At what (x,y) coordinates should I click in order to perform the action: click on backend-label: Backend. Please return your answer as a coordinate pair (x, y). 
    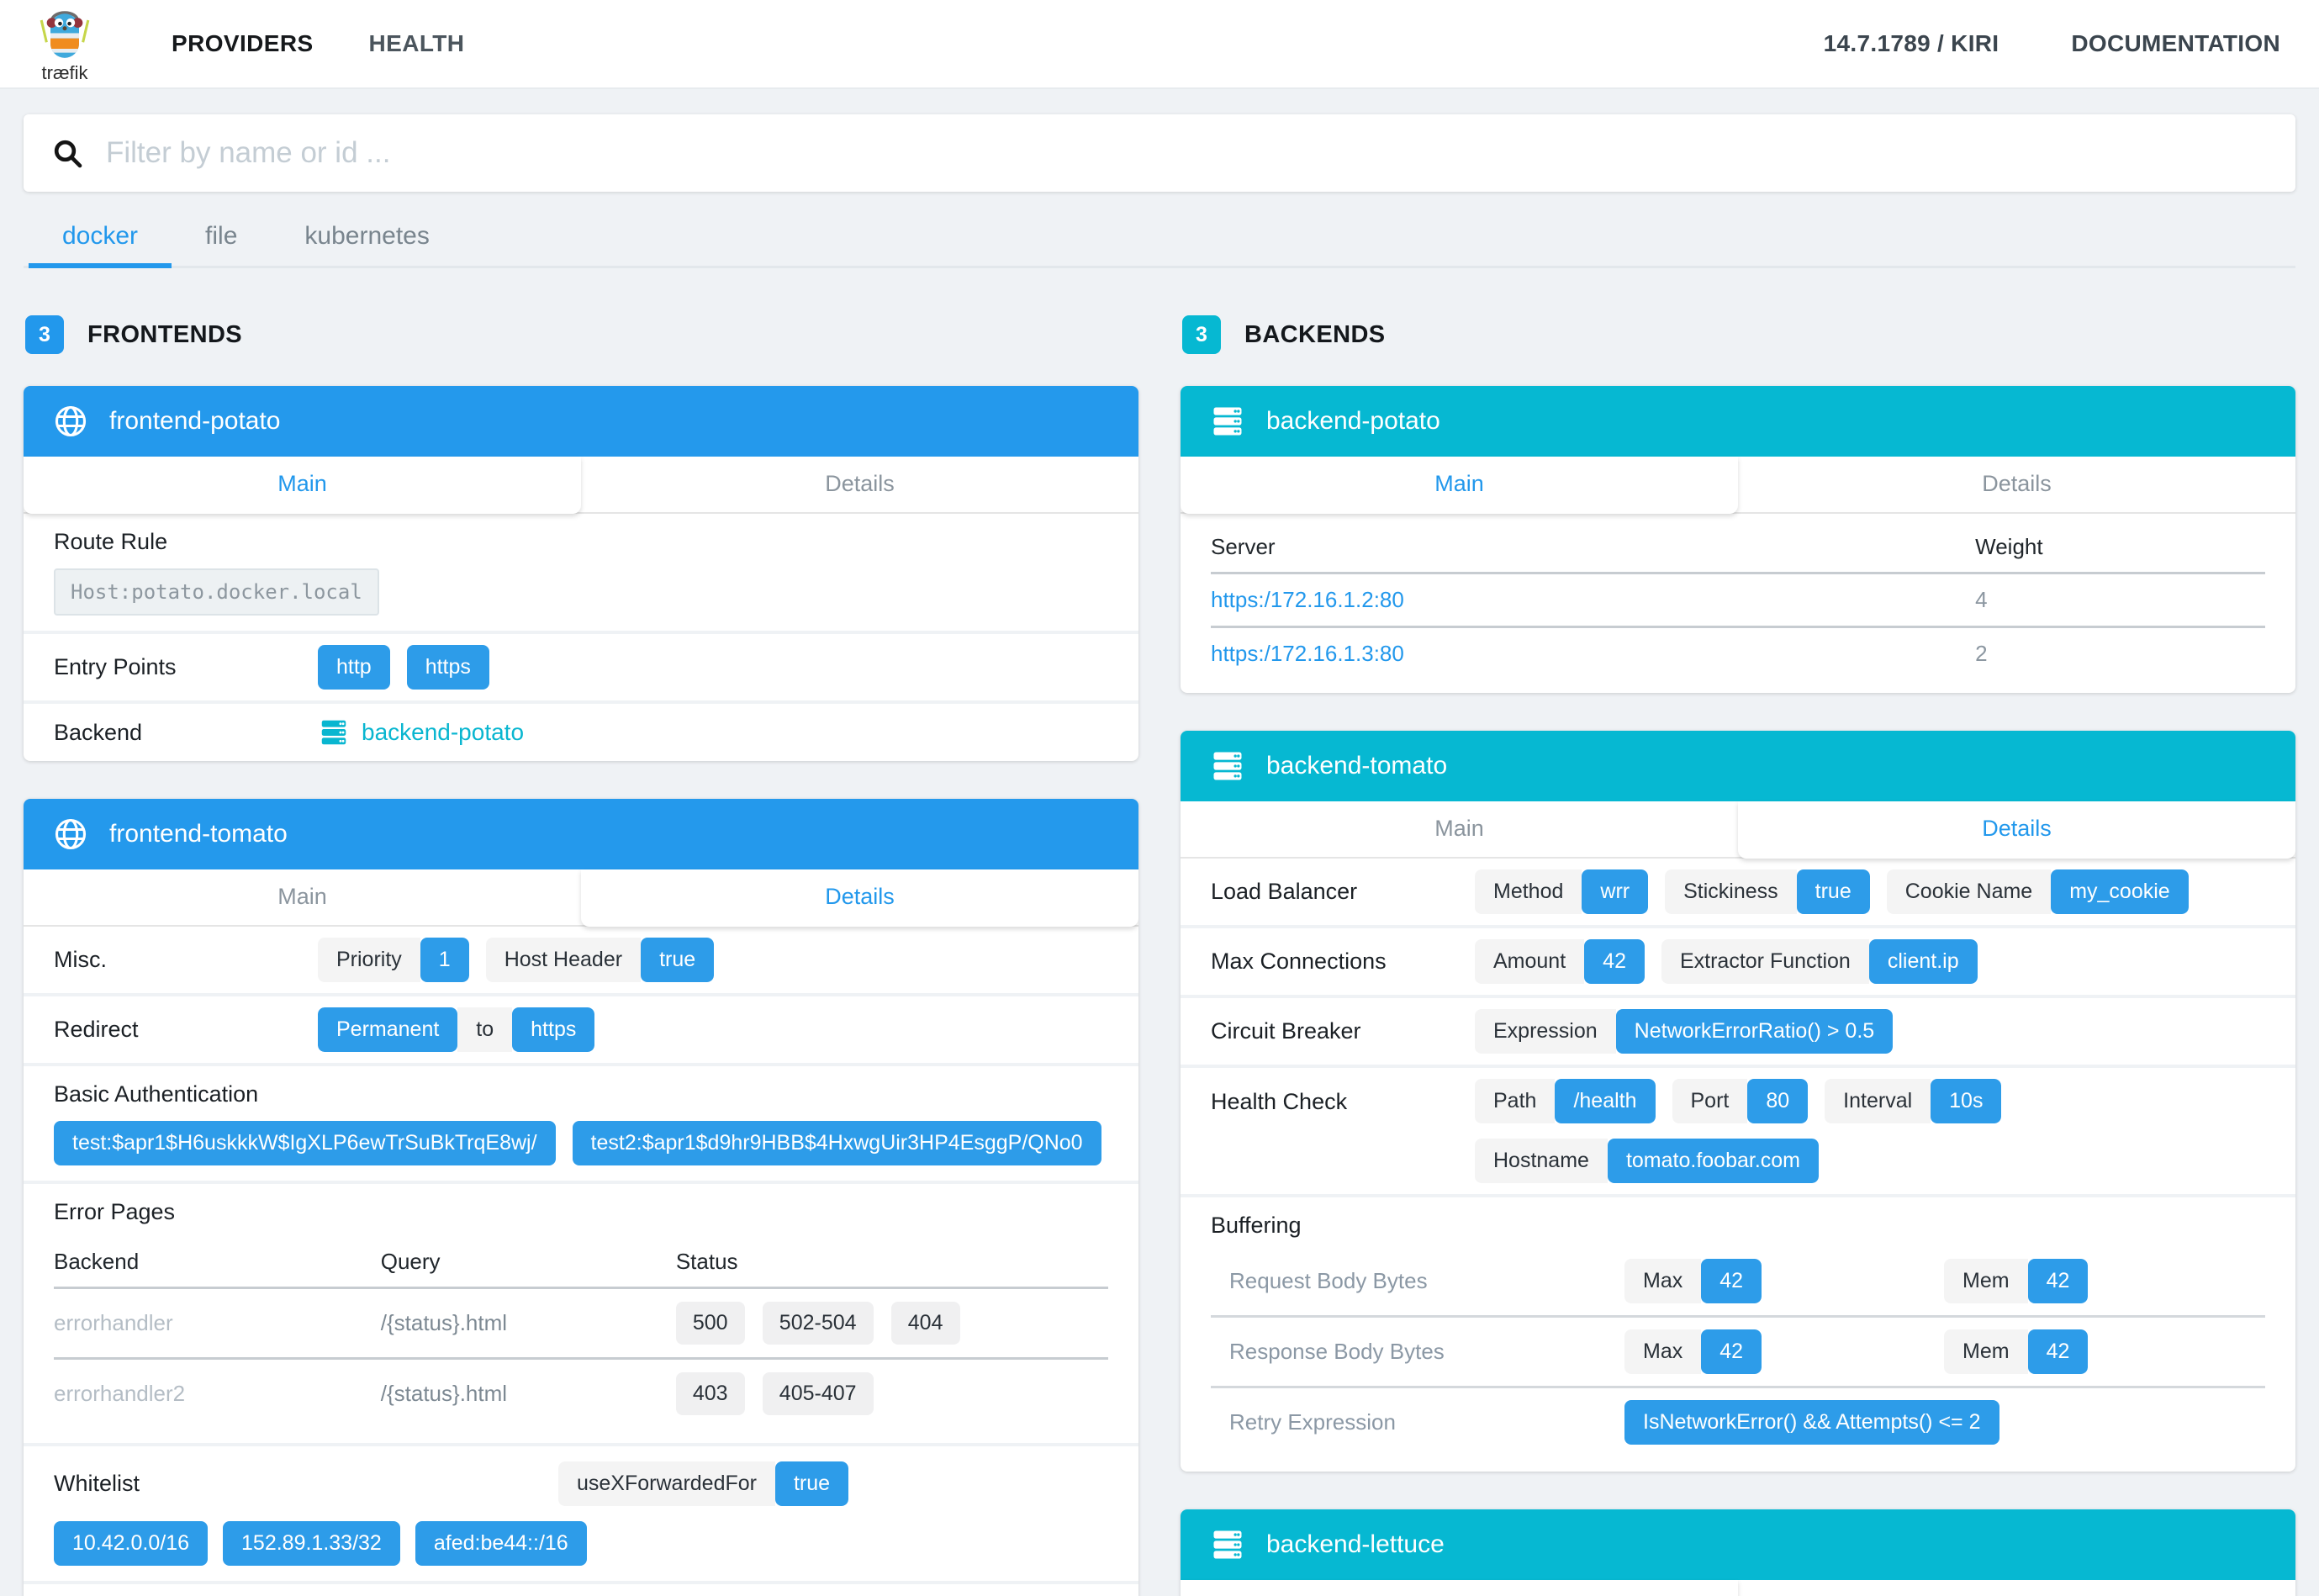
    Looking at the image, I should click on (98, 732).